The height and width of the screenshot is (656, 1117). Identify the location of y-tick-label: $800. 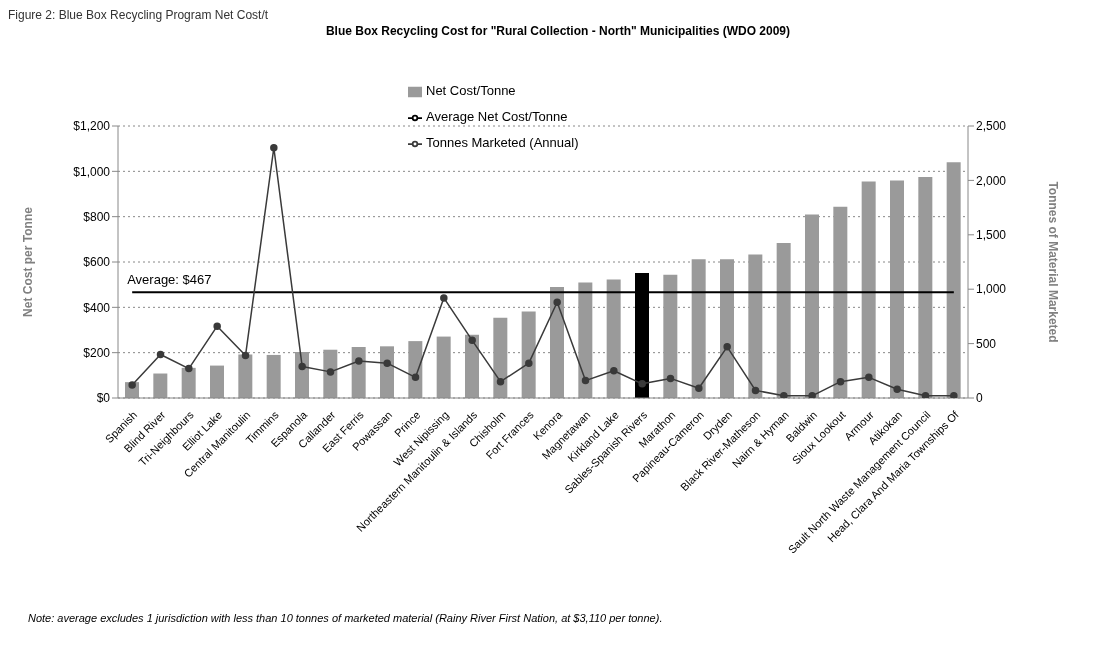
(97, 216).